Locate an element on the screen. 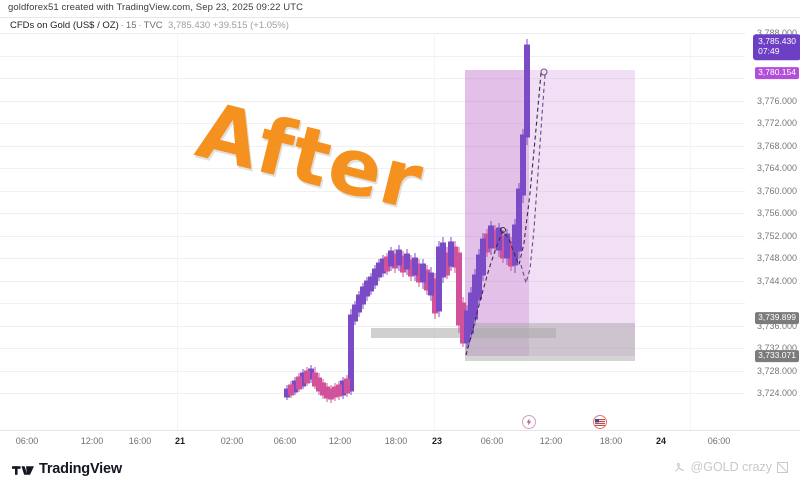  legend-change-percent: (+1.05%) is located at coordinates (269, 25).